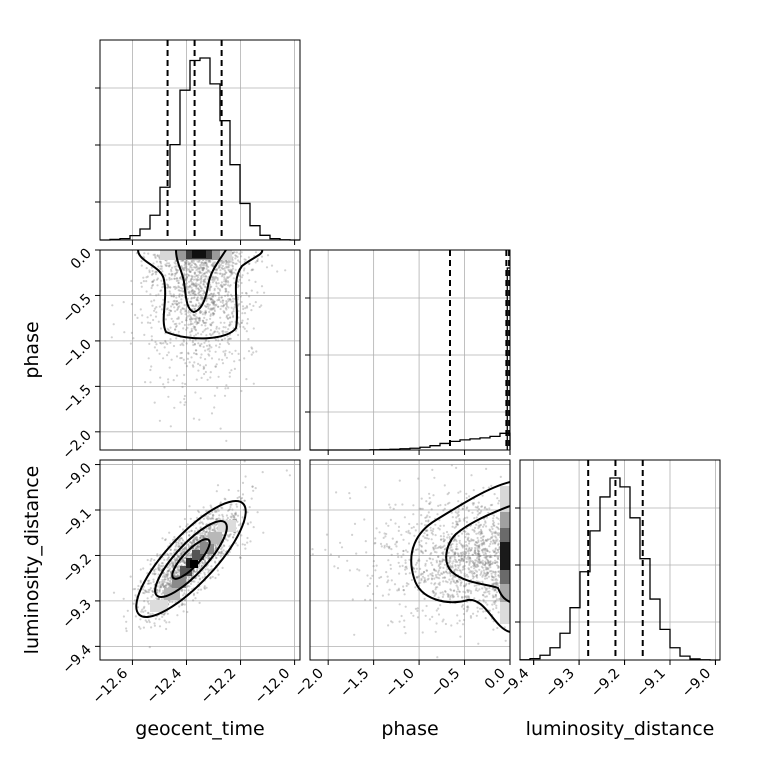 This screenshot has height=760, width=760. What do you see at coordinates (650, 683) in the screenshot?
I see `x-tick-label: −9.1` at bounding box center [650, 683].